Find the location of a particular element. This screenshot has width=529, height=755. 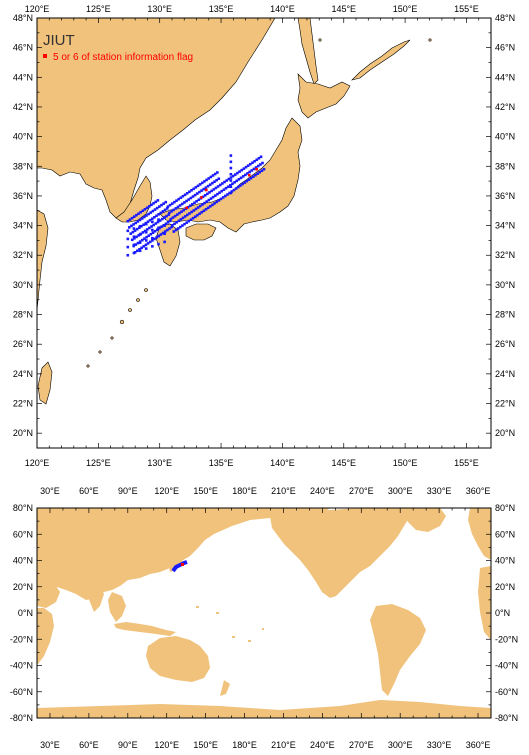

global-longitude-label: 180°E is located at coordinates (244, 745).